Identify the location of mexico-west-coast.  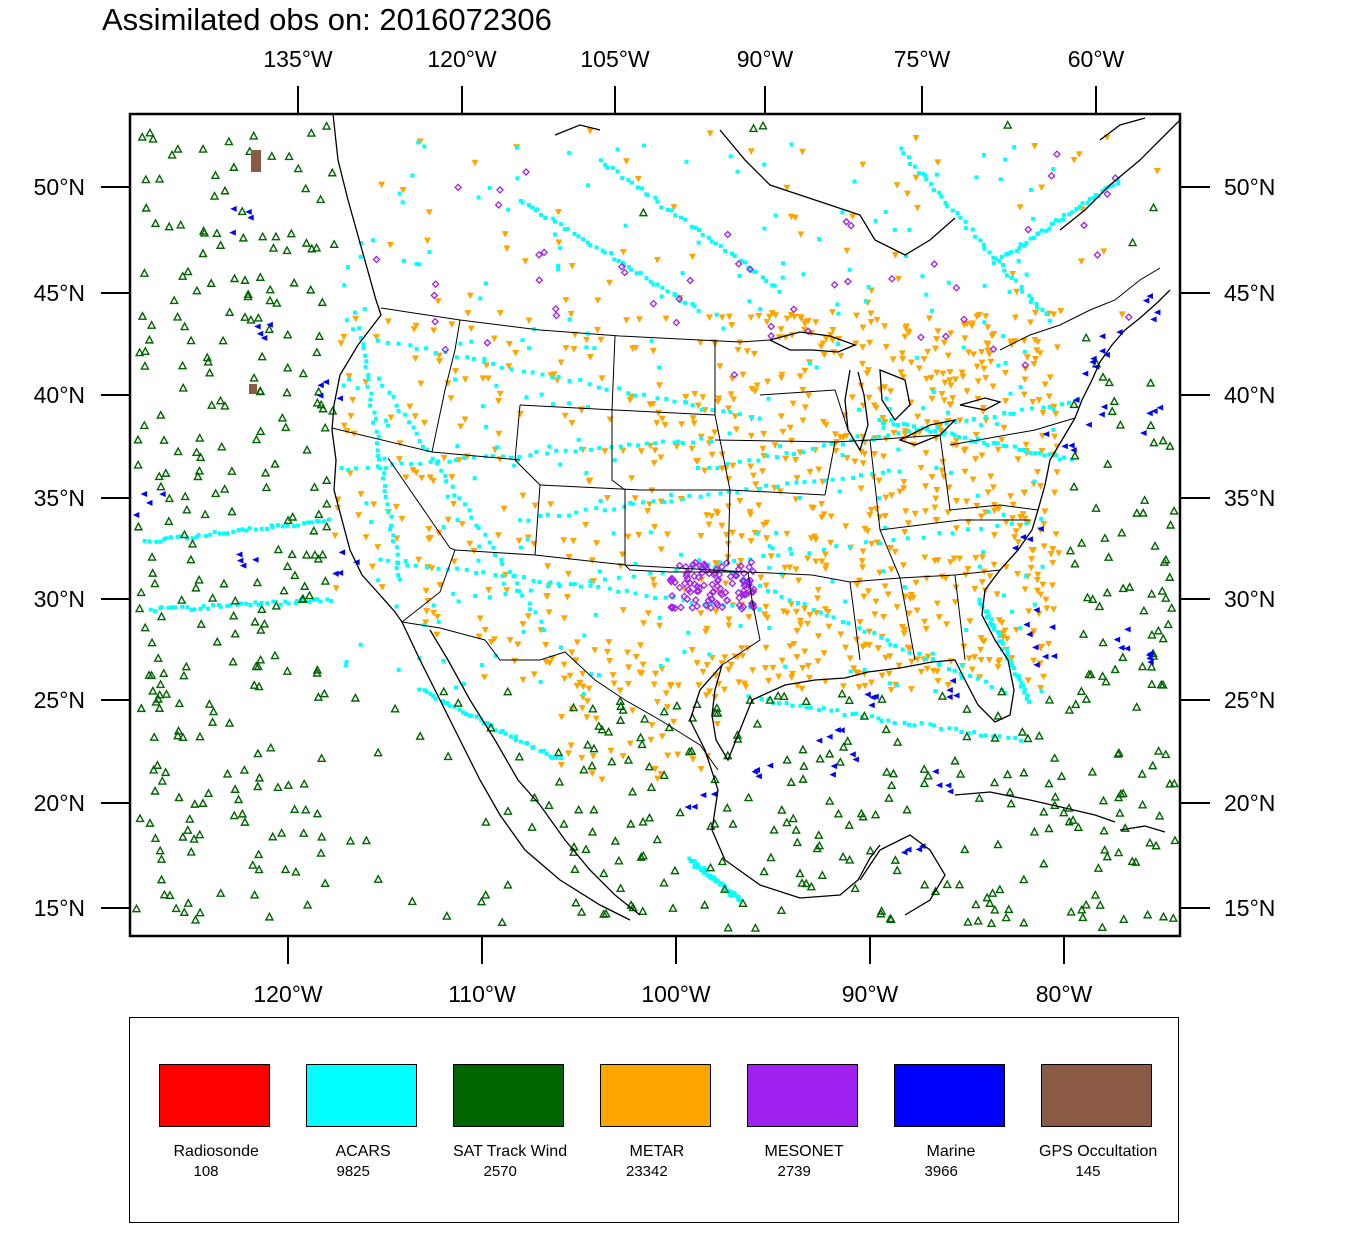
(590, 860).